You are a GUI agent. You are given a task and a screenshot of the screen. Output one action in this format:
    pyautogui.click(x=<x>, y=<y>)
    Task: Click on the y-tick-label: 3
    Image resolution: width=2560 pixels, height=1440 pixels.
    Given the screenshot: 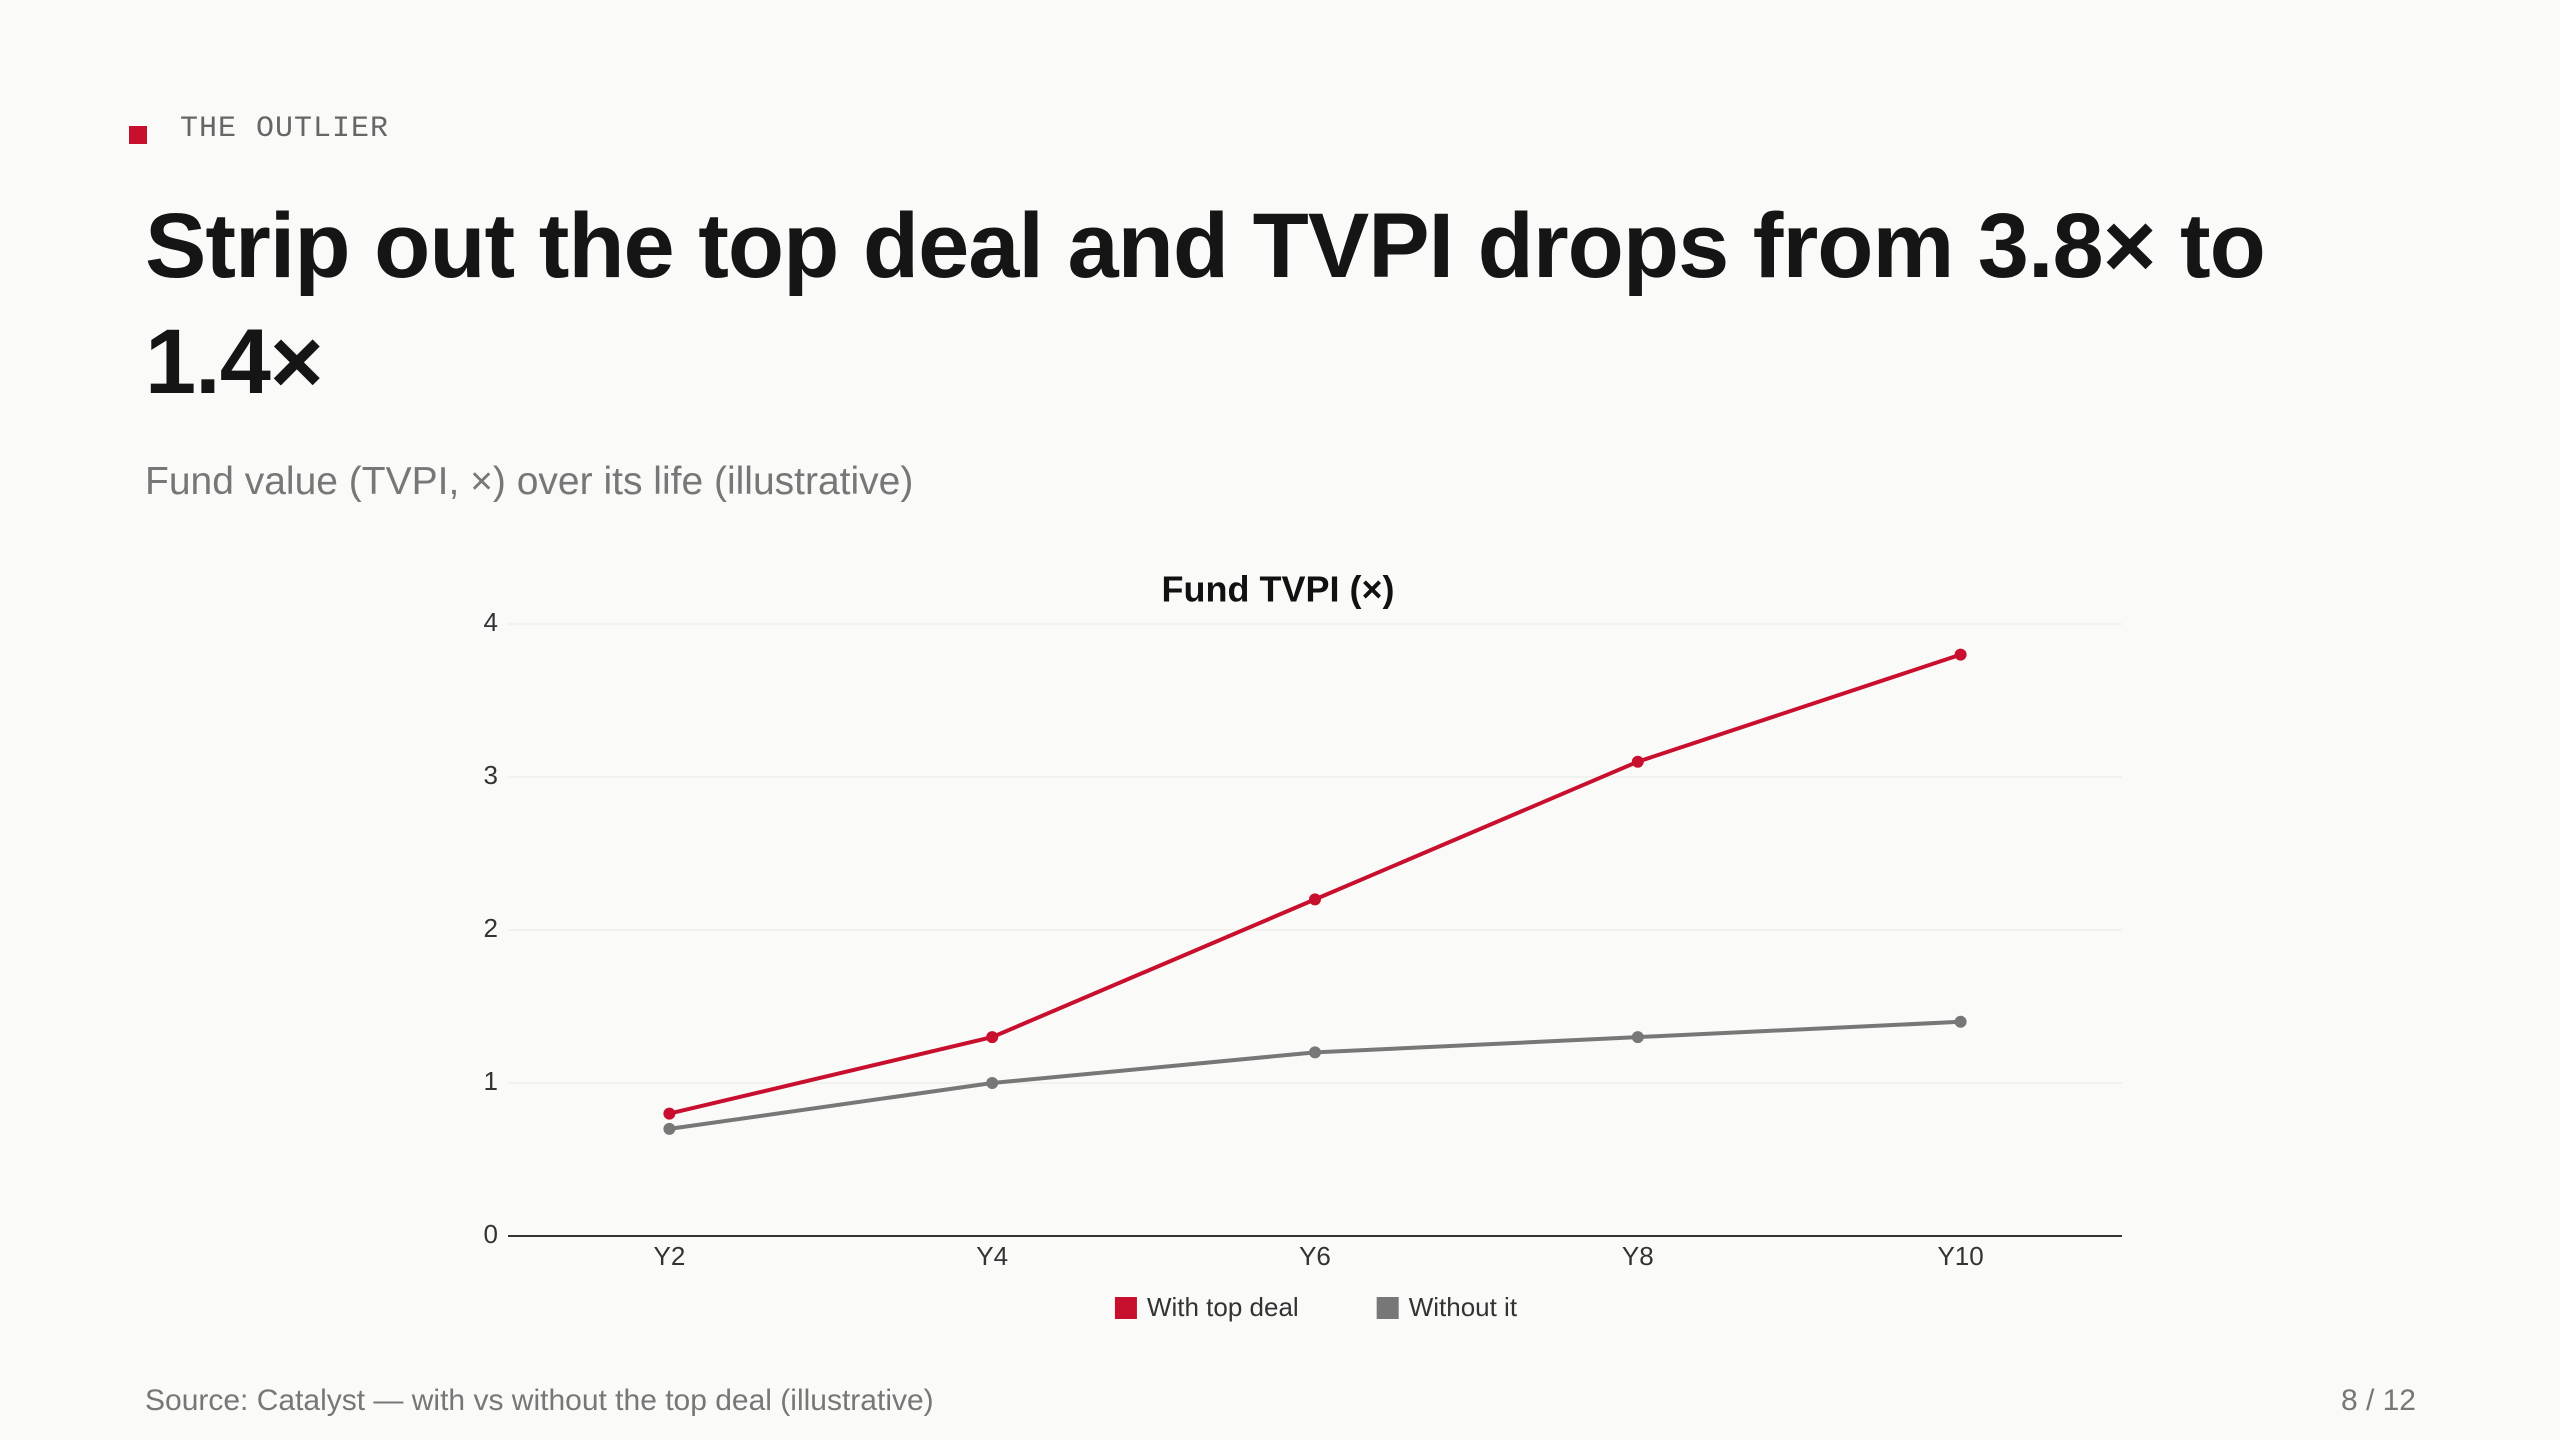 What is the action you would take?
    pyautogui.click(x=491, y=775)
    